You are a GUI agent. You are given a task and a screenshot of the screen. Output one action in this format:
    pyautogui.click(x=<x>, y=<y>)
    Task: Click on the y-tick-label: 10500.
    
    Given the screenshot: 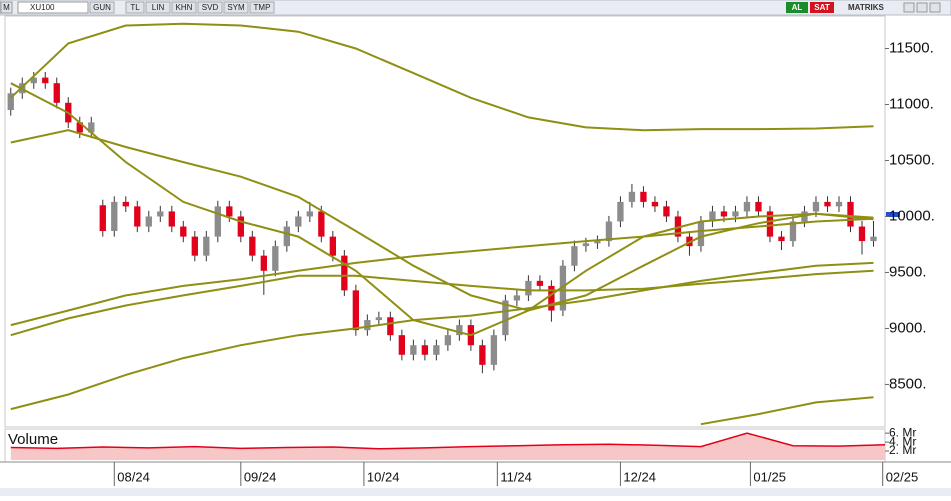 What is the action you would take?
    pyautogui.click(x=912, y=159)
    